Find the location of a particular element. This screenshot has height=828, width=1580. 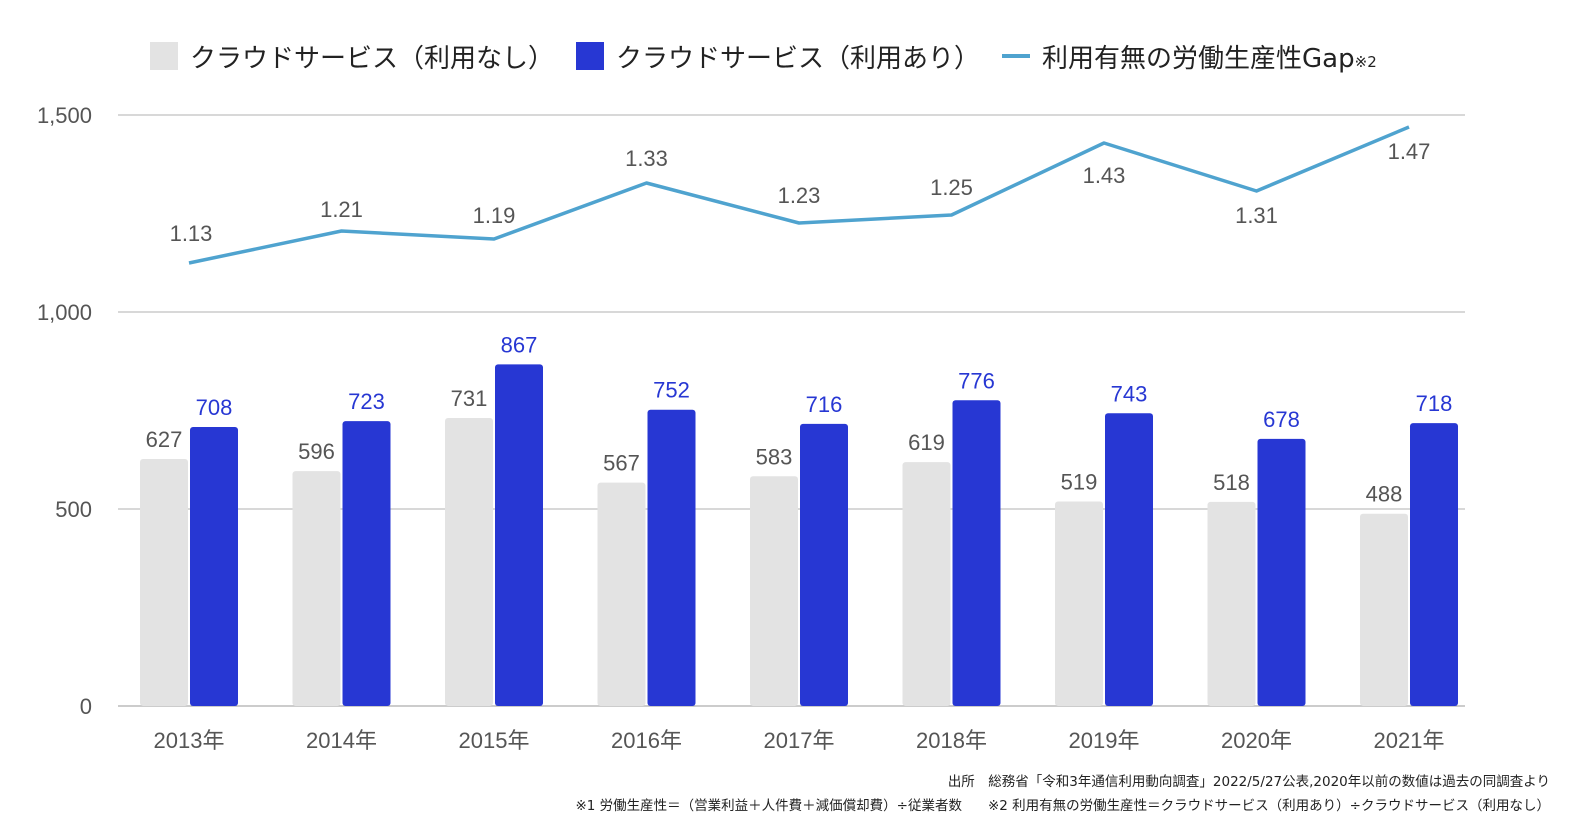

legend-item-no-cloud: クラウドサービス（利用なし） is located at coordinates (352, 56).